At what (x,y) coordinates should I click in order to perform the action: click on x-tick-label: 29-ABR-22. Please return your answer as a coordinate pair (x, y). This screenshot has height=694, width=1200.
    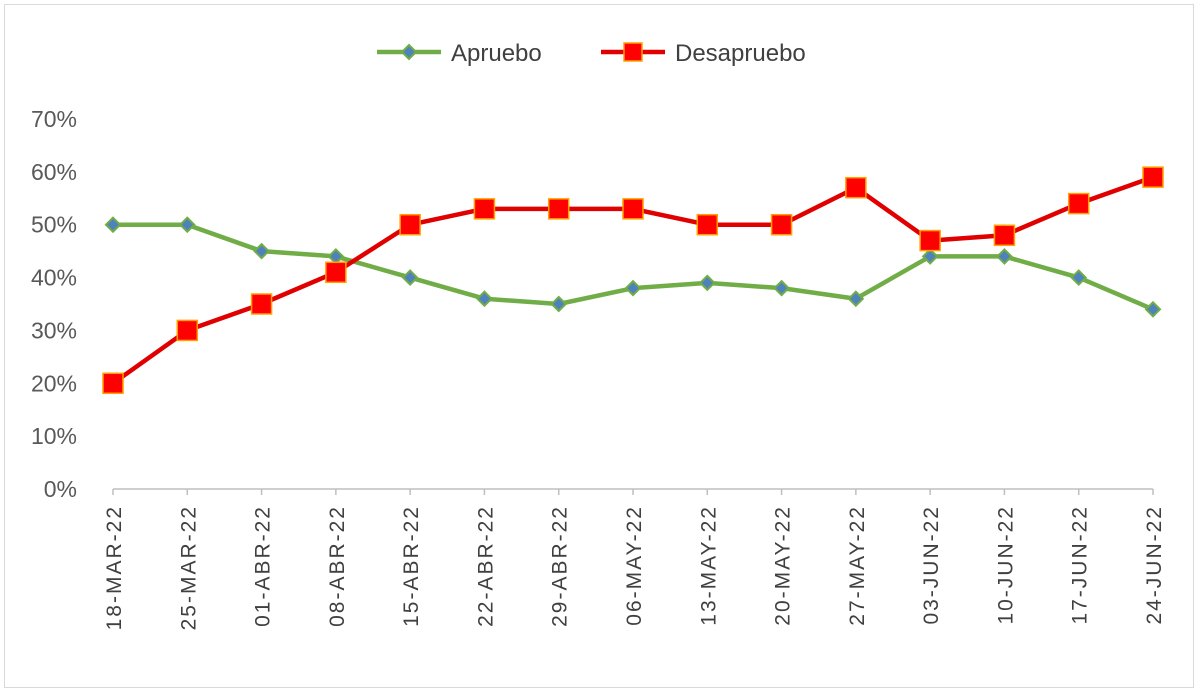
    Looking at the image, I should click on (560, 566).